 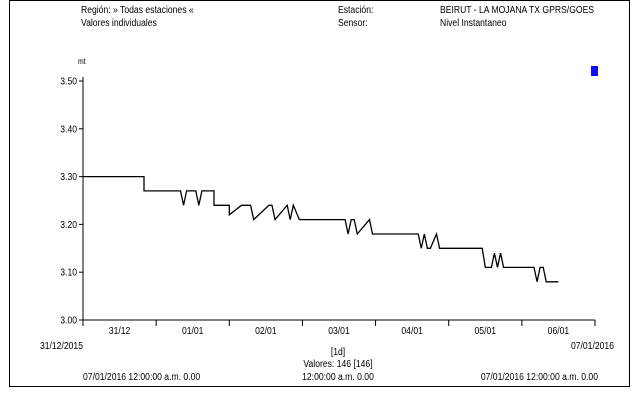 I want to click on y-axis-unit-label: mt, so click(x=82, y=61).